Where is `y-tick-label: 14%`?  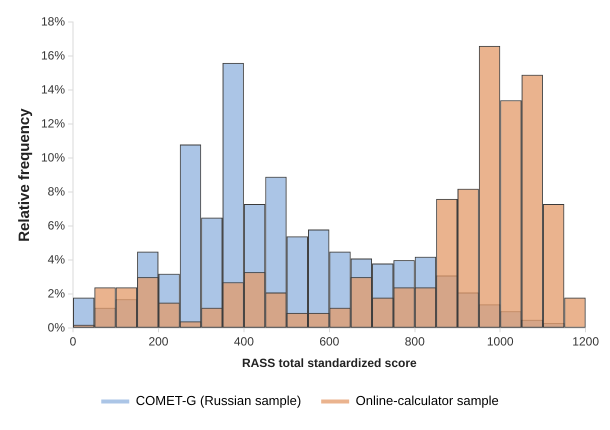 y-tick-label: 14% is located at coordinates (53, 89).